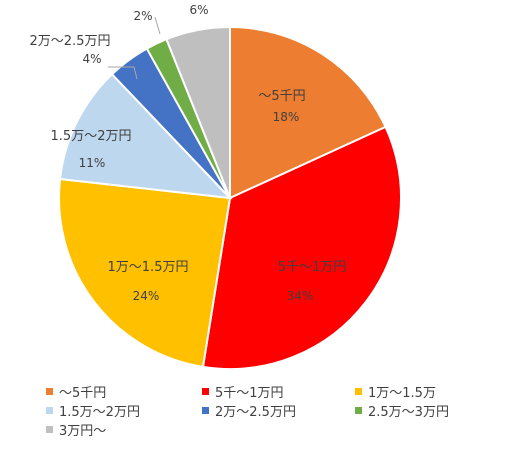 Image resolution: width=529 pixels, height=451 pixels. I want to click on slice-percent-label: 11%, so click(92, 163).